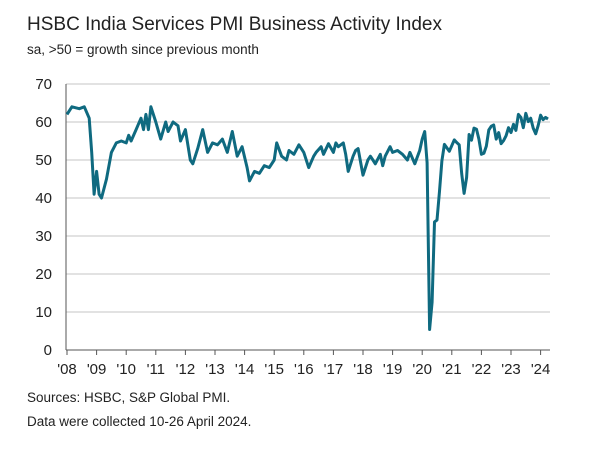 The image size is (600, 450). I want to click on x-tick-label: '10, so click(126, 369).